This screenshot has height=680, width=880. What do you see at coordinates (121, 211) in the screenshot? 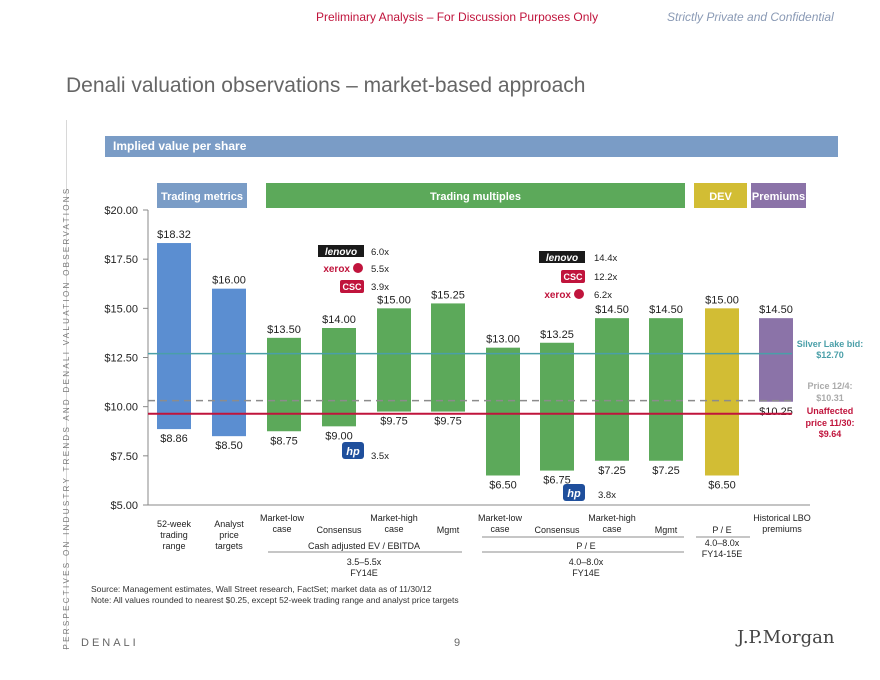
I see `y-tick-label: $20.00` at bounding box center [121, 211].